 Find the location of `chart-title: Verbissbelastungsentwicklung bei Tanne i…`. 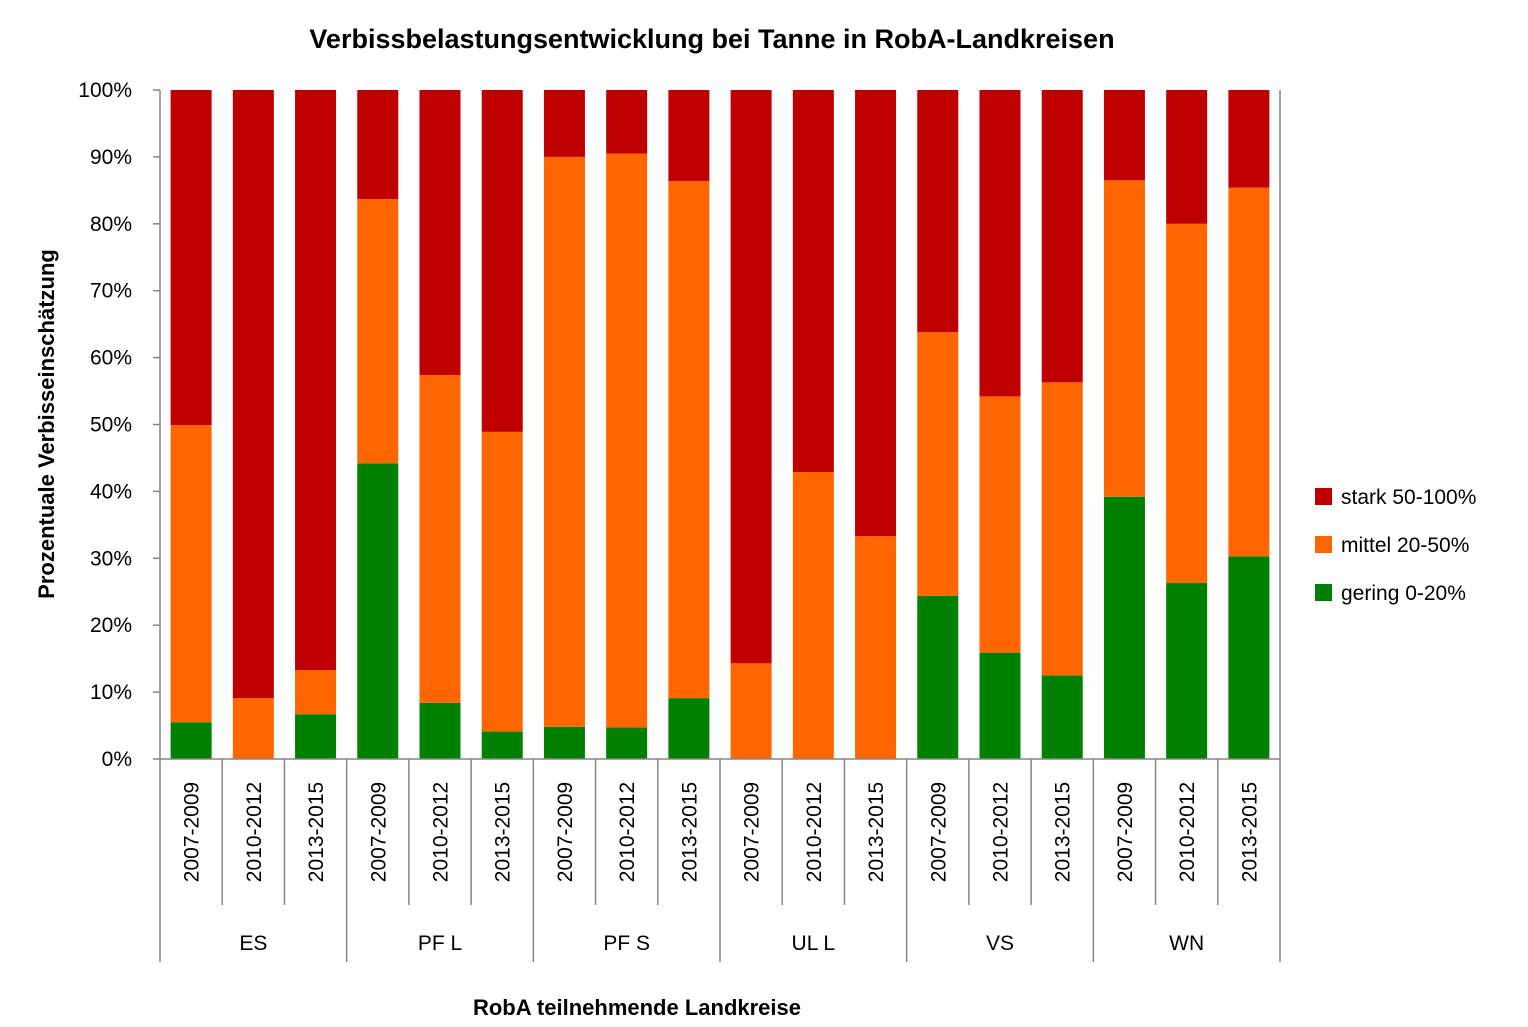

chart-title: Verbissbelastungsentwicklung bei Tanne i… is located at coordinates (711, 39).